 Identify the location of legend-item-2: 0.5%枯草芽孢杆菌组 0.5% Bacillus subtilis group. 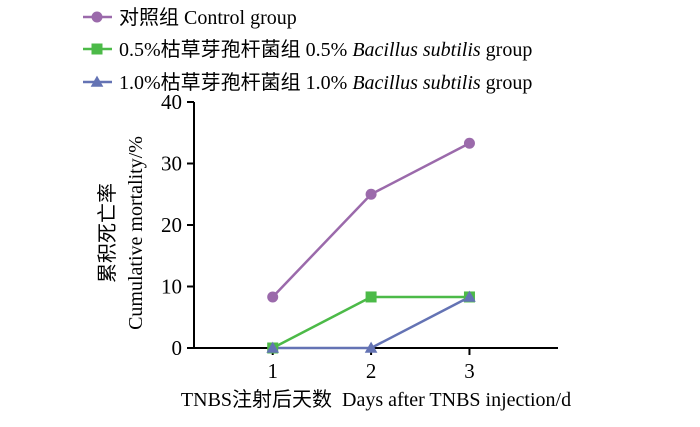
(307, 49).